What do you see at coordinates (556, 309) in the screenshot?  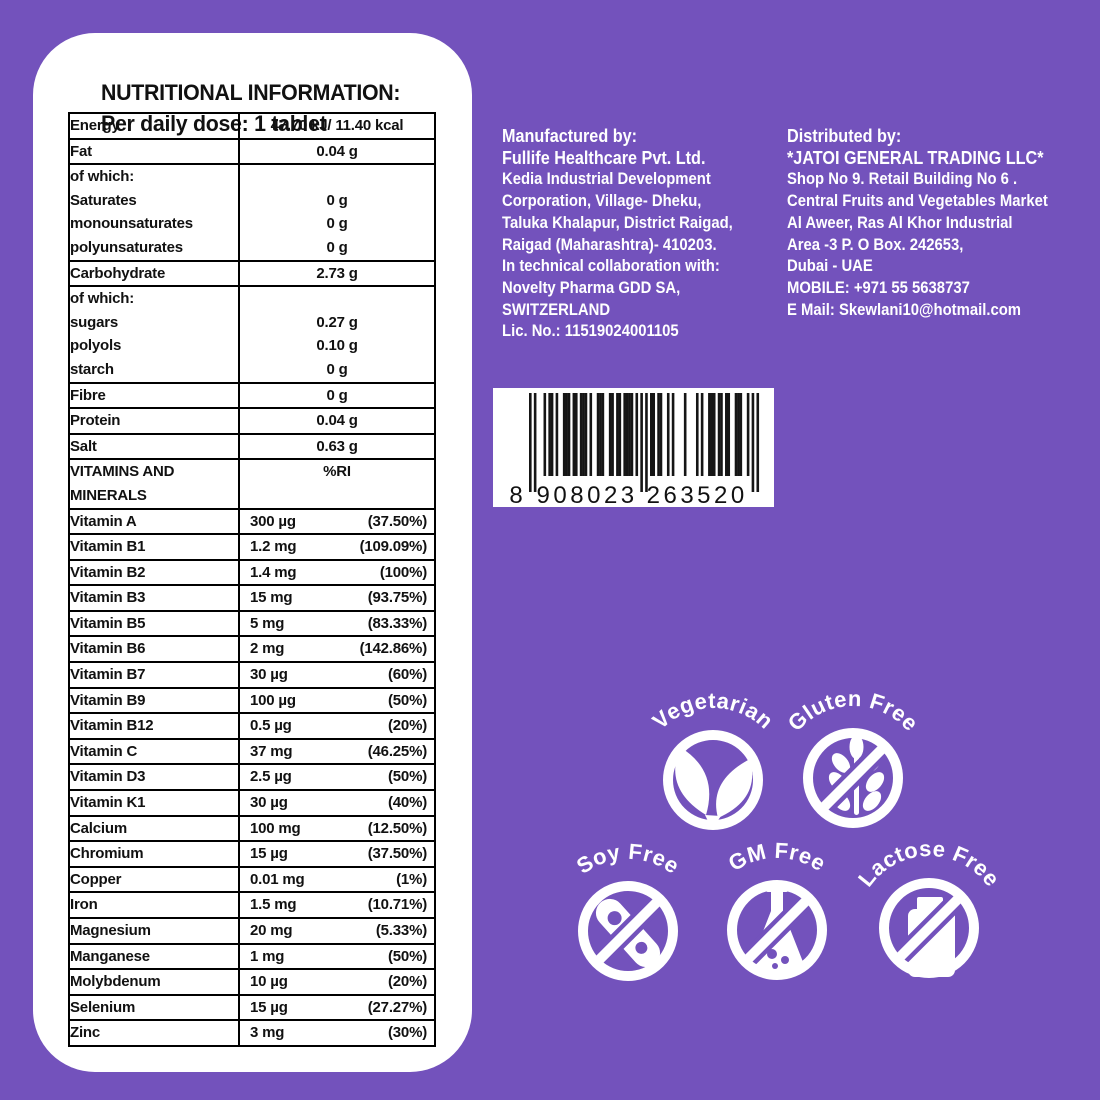 I see `address-line: SWITZERLAND` at bounding box center [556, 309].